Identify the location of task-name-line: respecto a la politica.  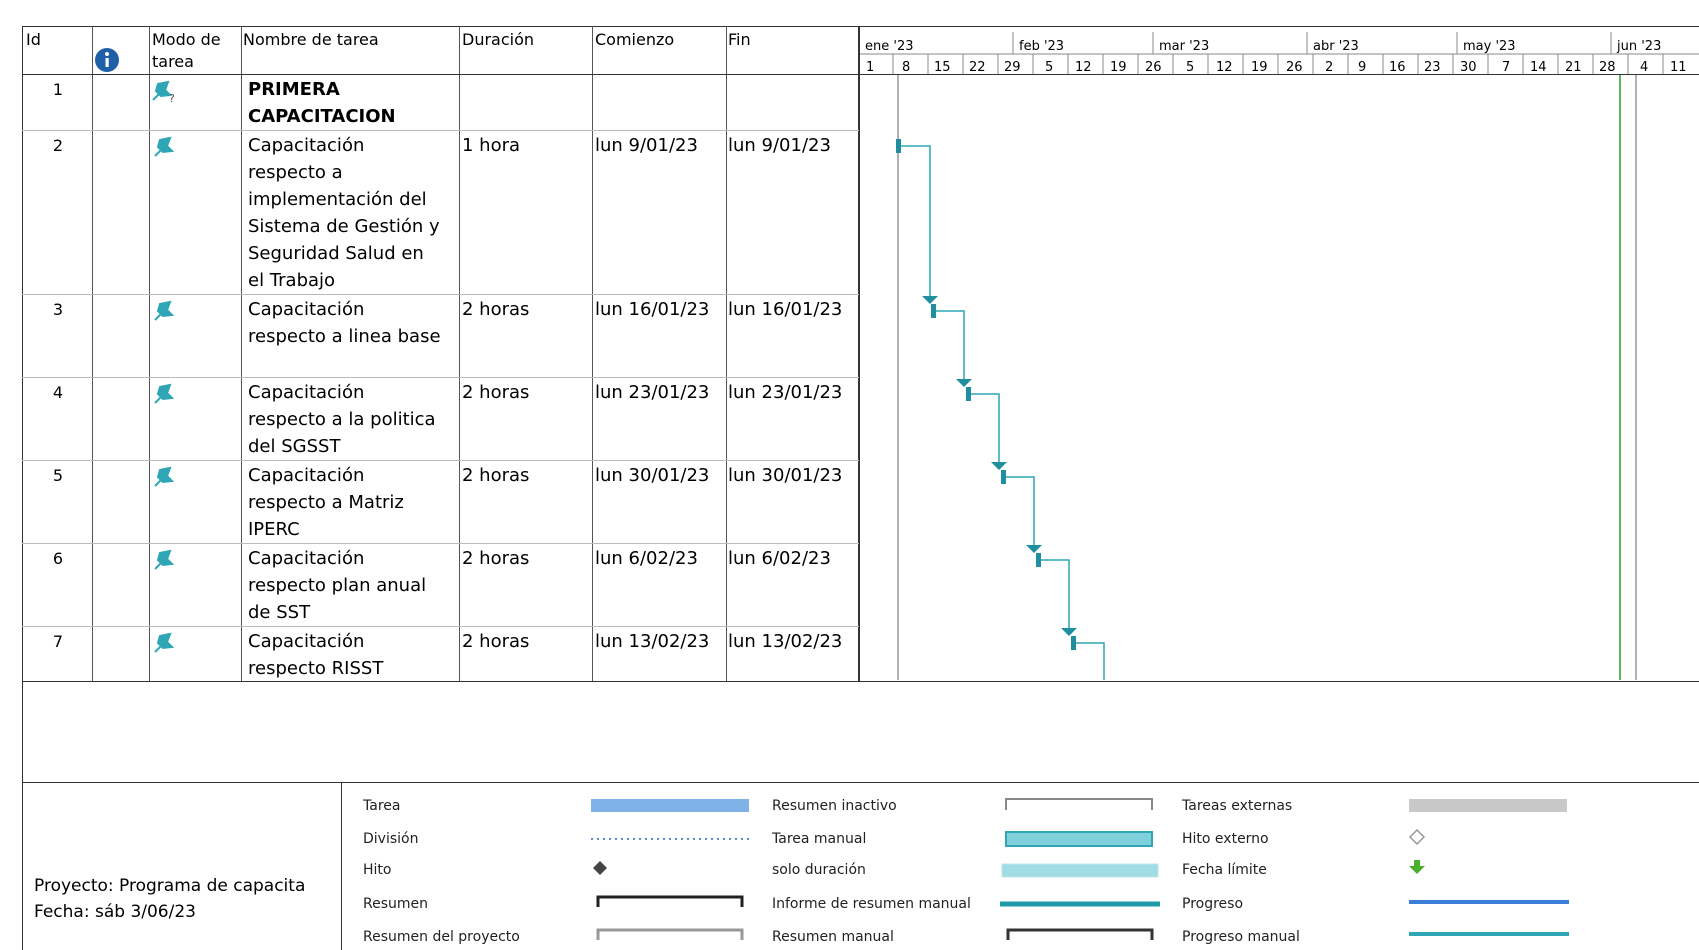
(342, 419).